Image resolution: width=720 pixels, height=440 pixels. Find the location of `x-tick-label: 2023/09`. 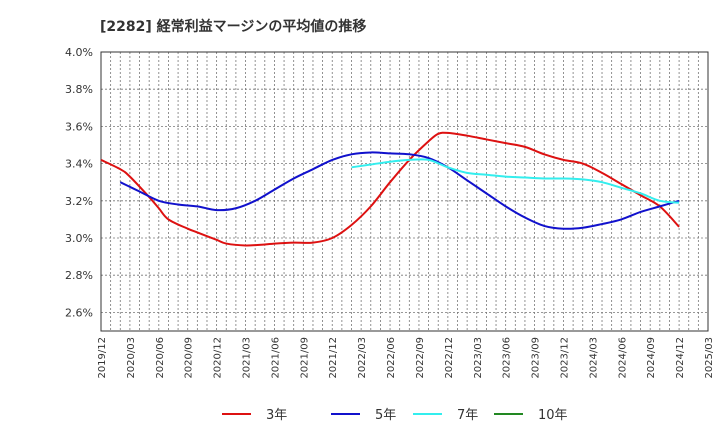

x-tick-label: 2023/09 is located at coordinates (536, 358).